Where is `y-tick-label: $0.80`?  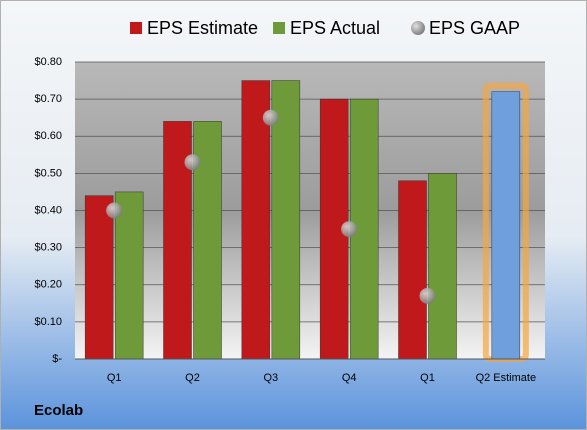 y-tick-label: $0.80 is located at coordinates (48, 62).